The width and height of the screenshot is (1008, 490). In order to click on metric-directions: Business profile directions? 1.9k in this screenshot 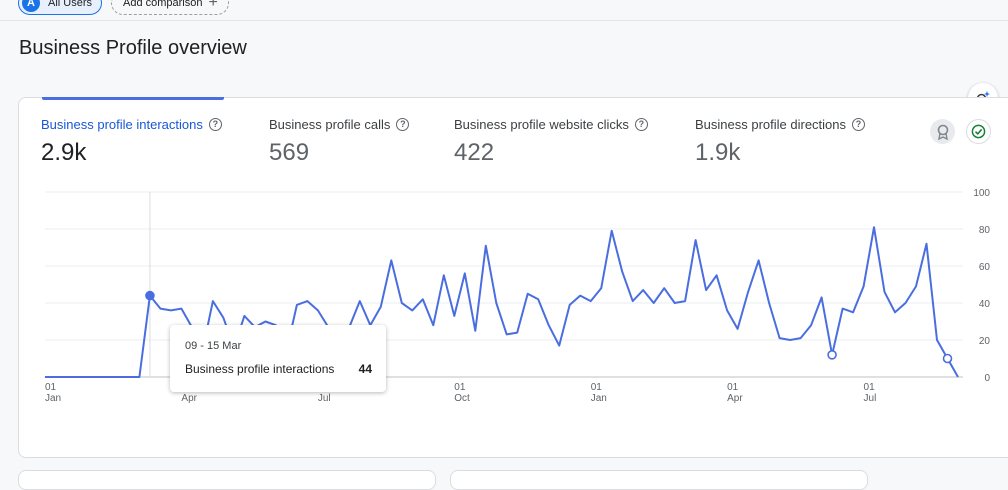, I will do `click(780, 142)`.